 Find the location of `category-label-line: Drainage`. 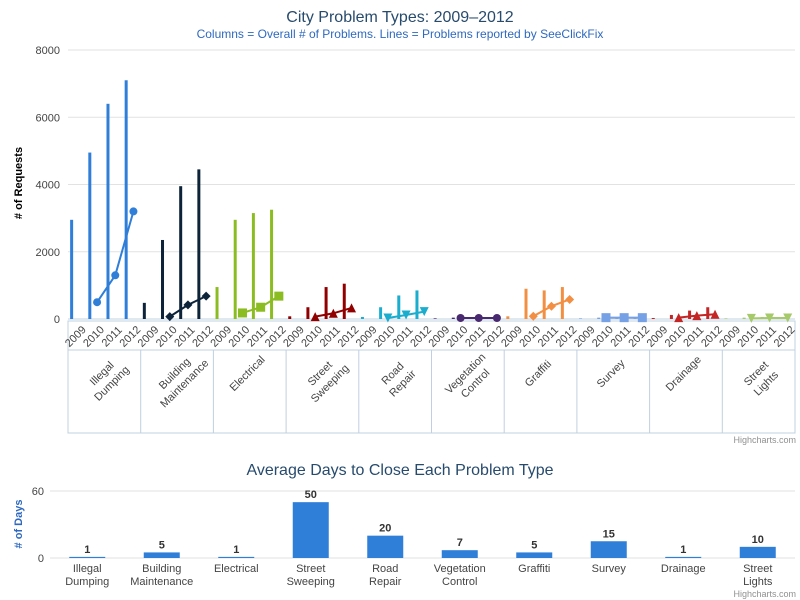

category-label-line: Drainage is located at coordinates (684, 374).